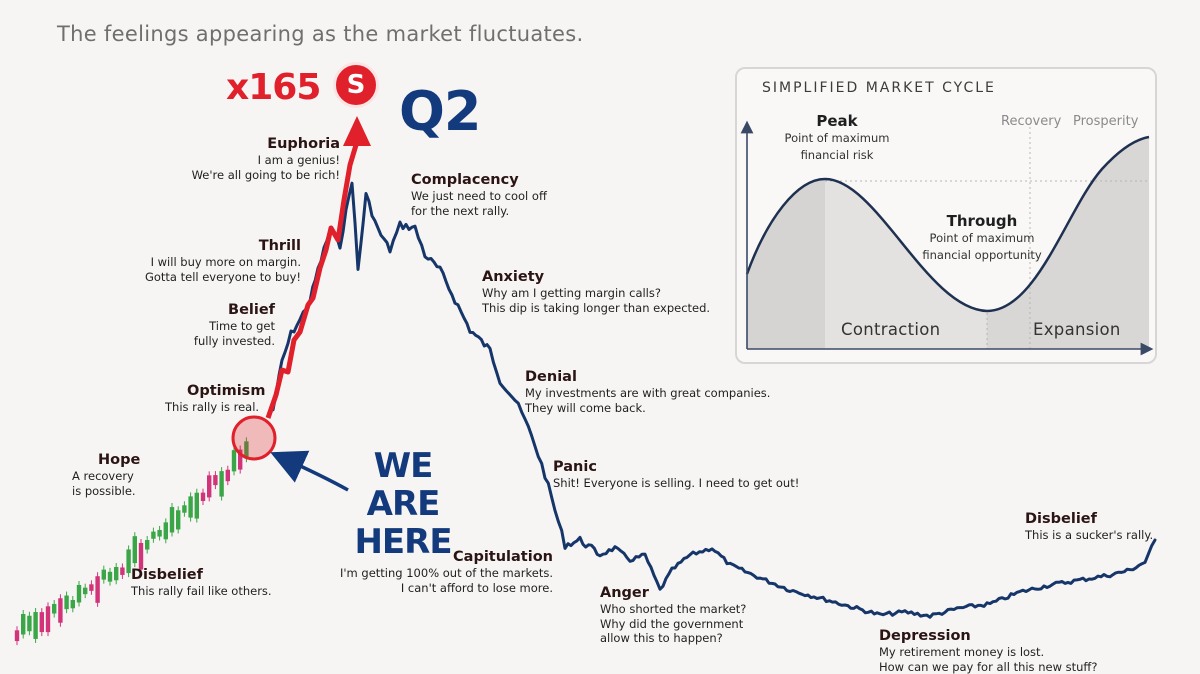 The image size is (1200, 674). I want to click on stage-line: My investments are with great companies., so click(648, 393).